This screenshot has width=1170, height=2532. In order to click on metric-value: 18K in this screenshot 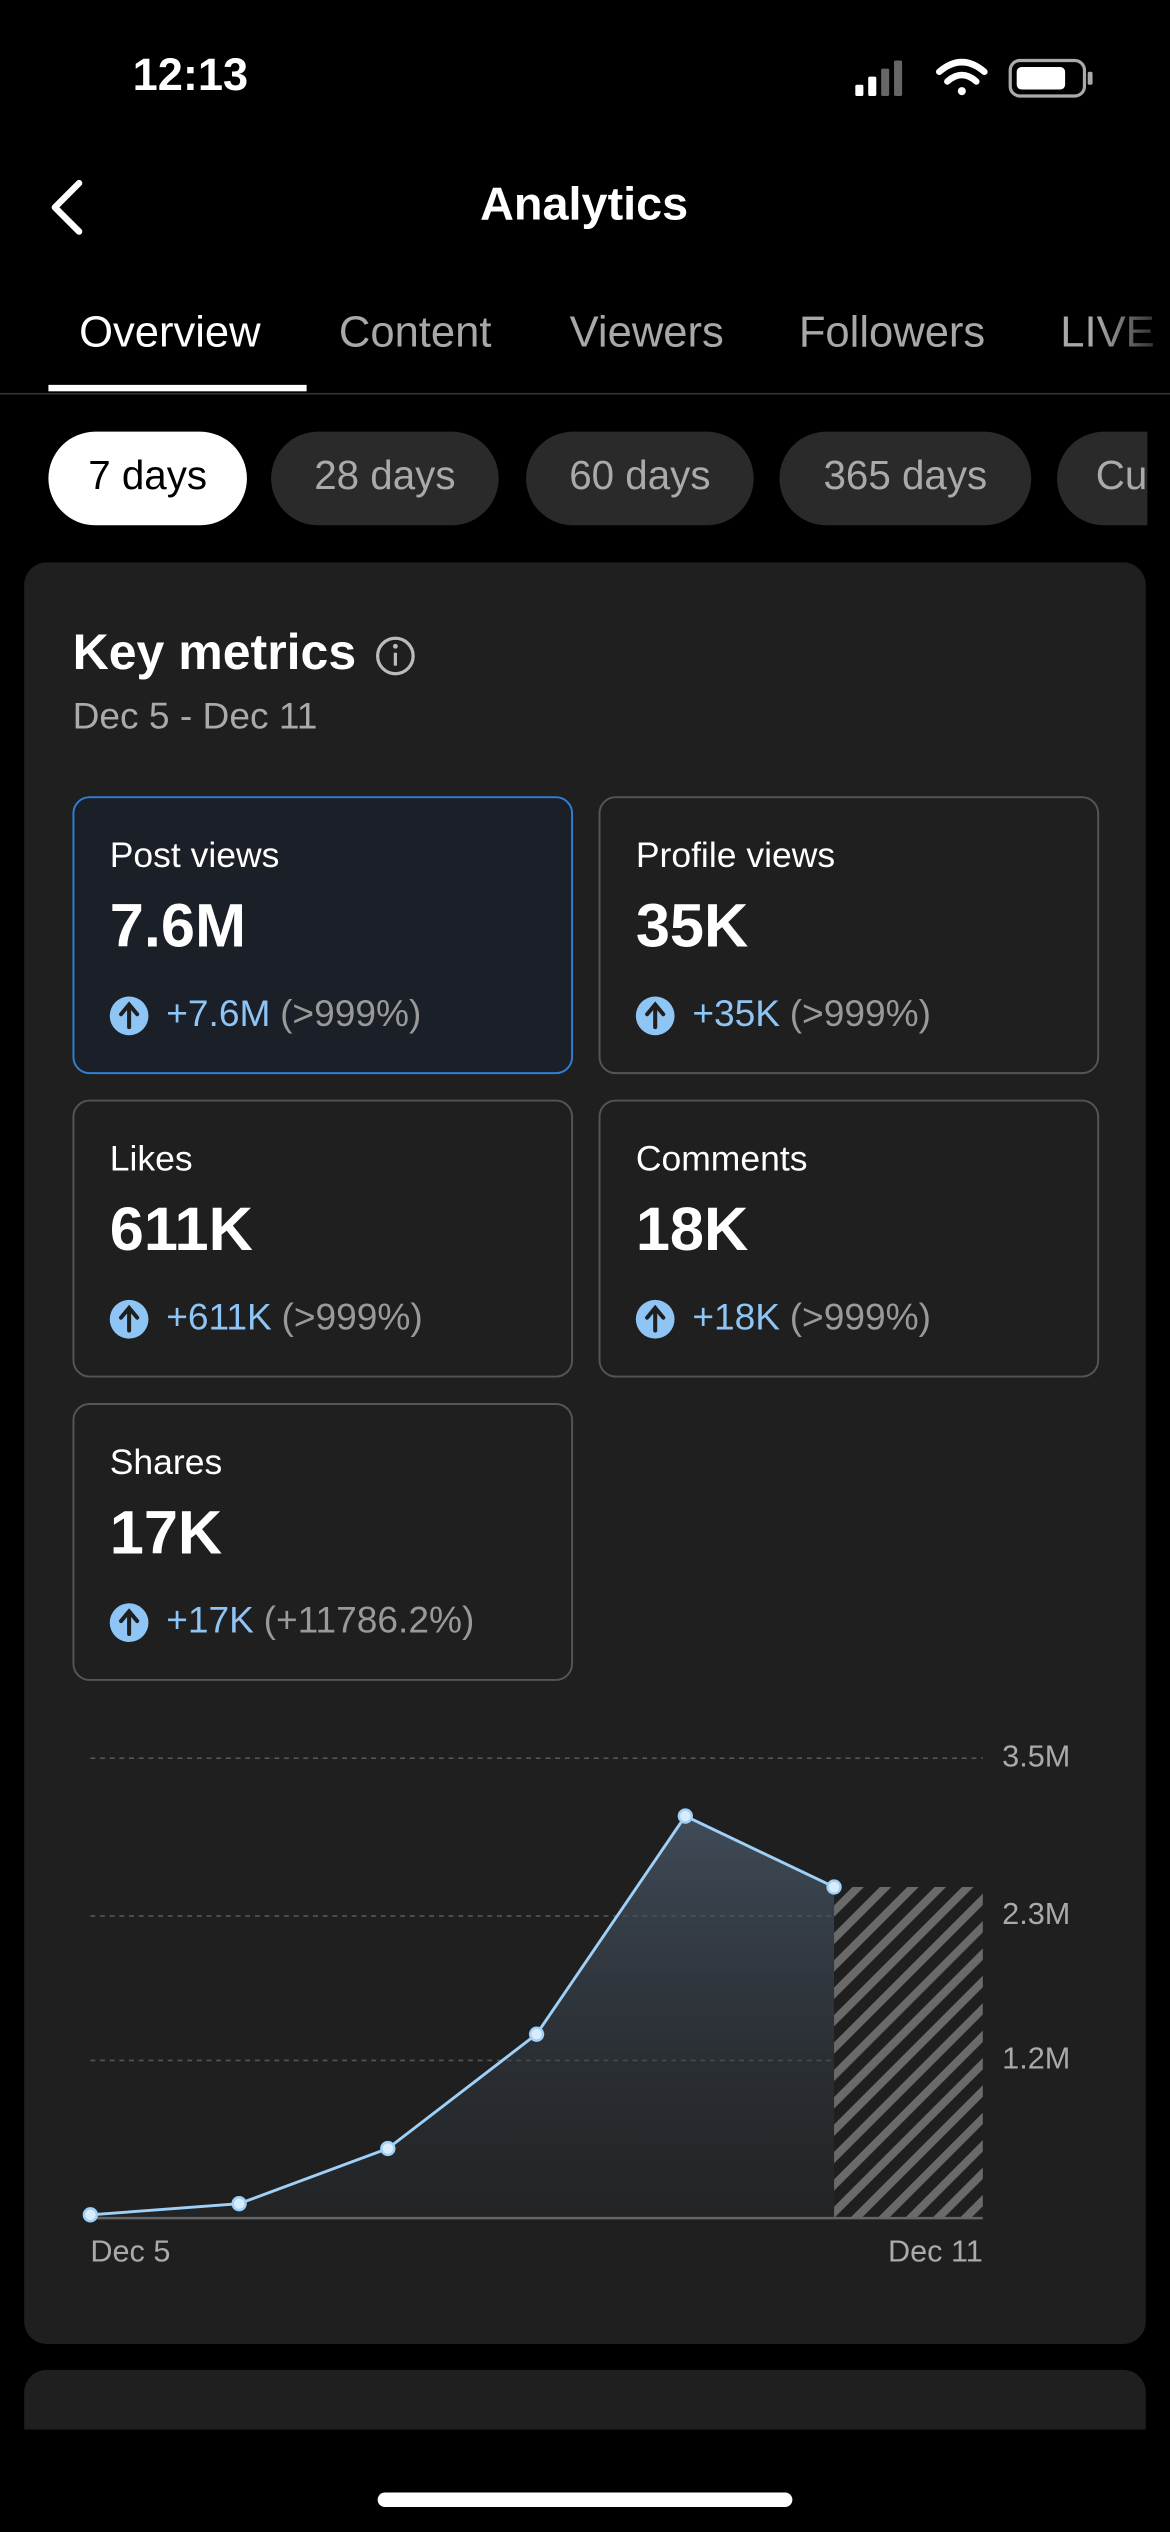, I will do `click(692, 1228)`.